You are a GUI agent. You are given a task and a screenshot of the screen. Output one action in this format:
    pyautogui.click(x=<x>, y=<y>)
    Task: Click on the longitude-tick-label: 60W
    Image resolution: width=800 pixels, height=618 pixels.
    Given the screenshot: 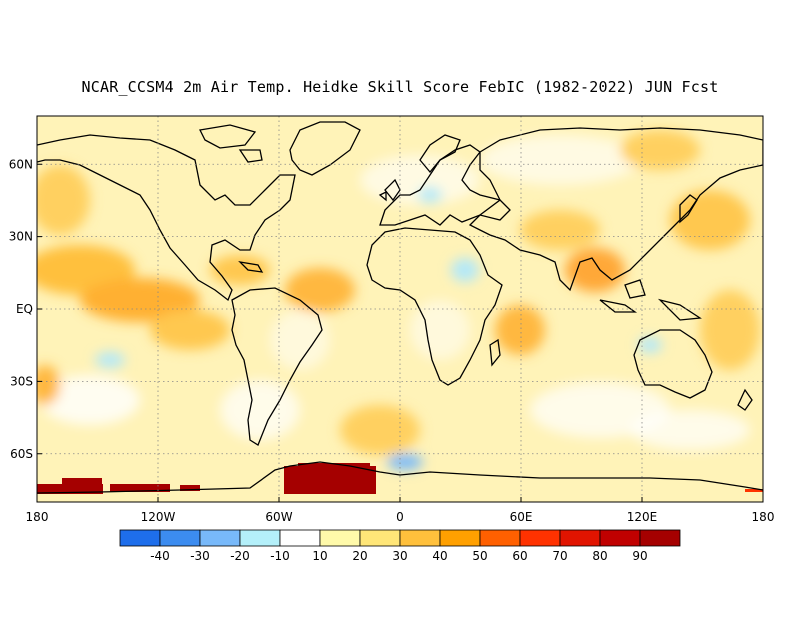 What is the action you would take?
    pyautogui.click(x=278, y=517)
    